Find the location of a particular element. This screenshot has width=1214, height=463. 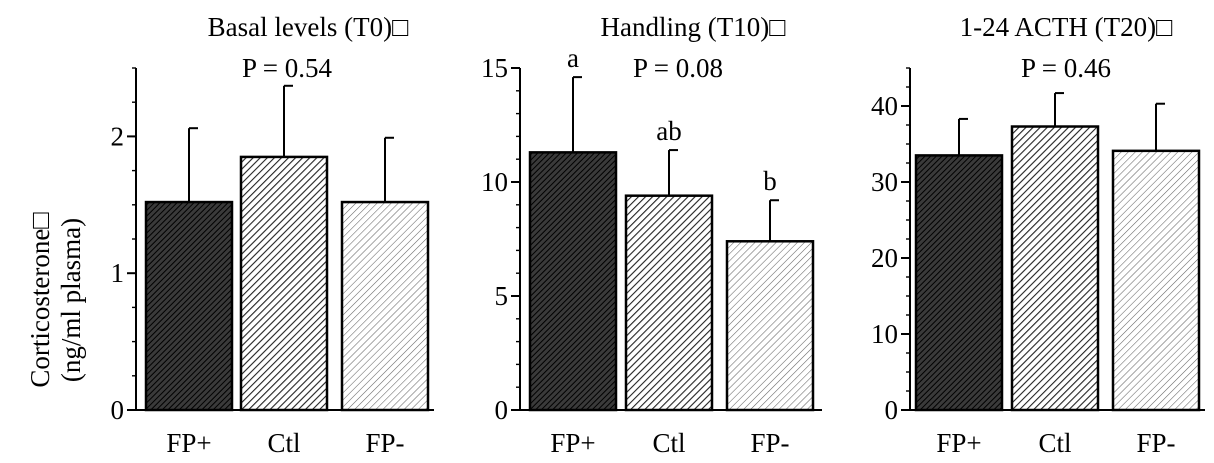

y-axis-ticks: 0 1 2 is located at coordinates (123, 246).